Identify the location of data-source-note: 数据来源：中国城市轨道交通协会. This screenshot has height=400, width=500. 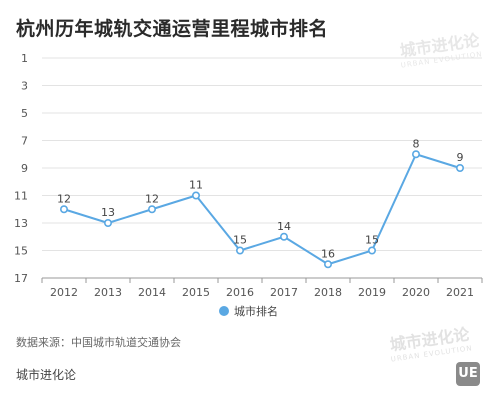
(98, 342).